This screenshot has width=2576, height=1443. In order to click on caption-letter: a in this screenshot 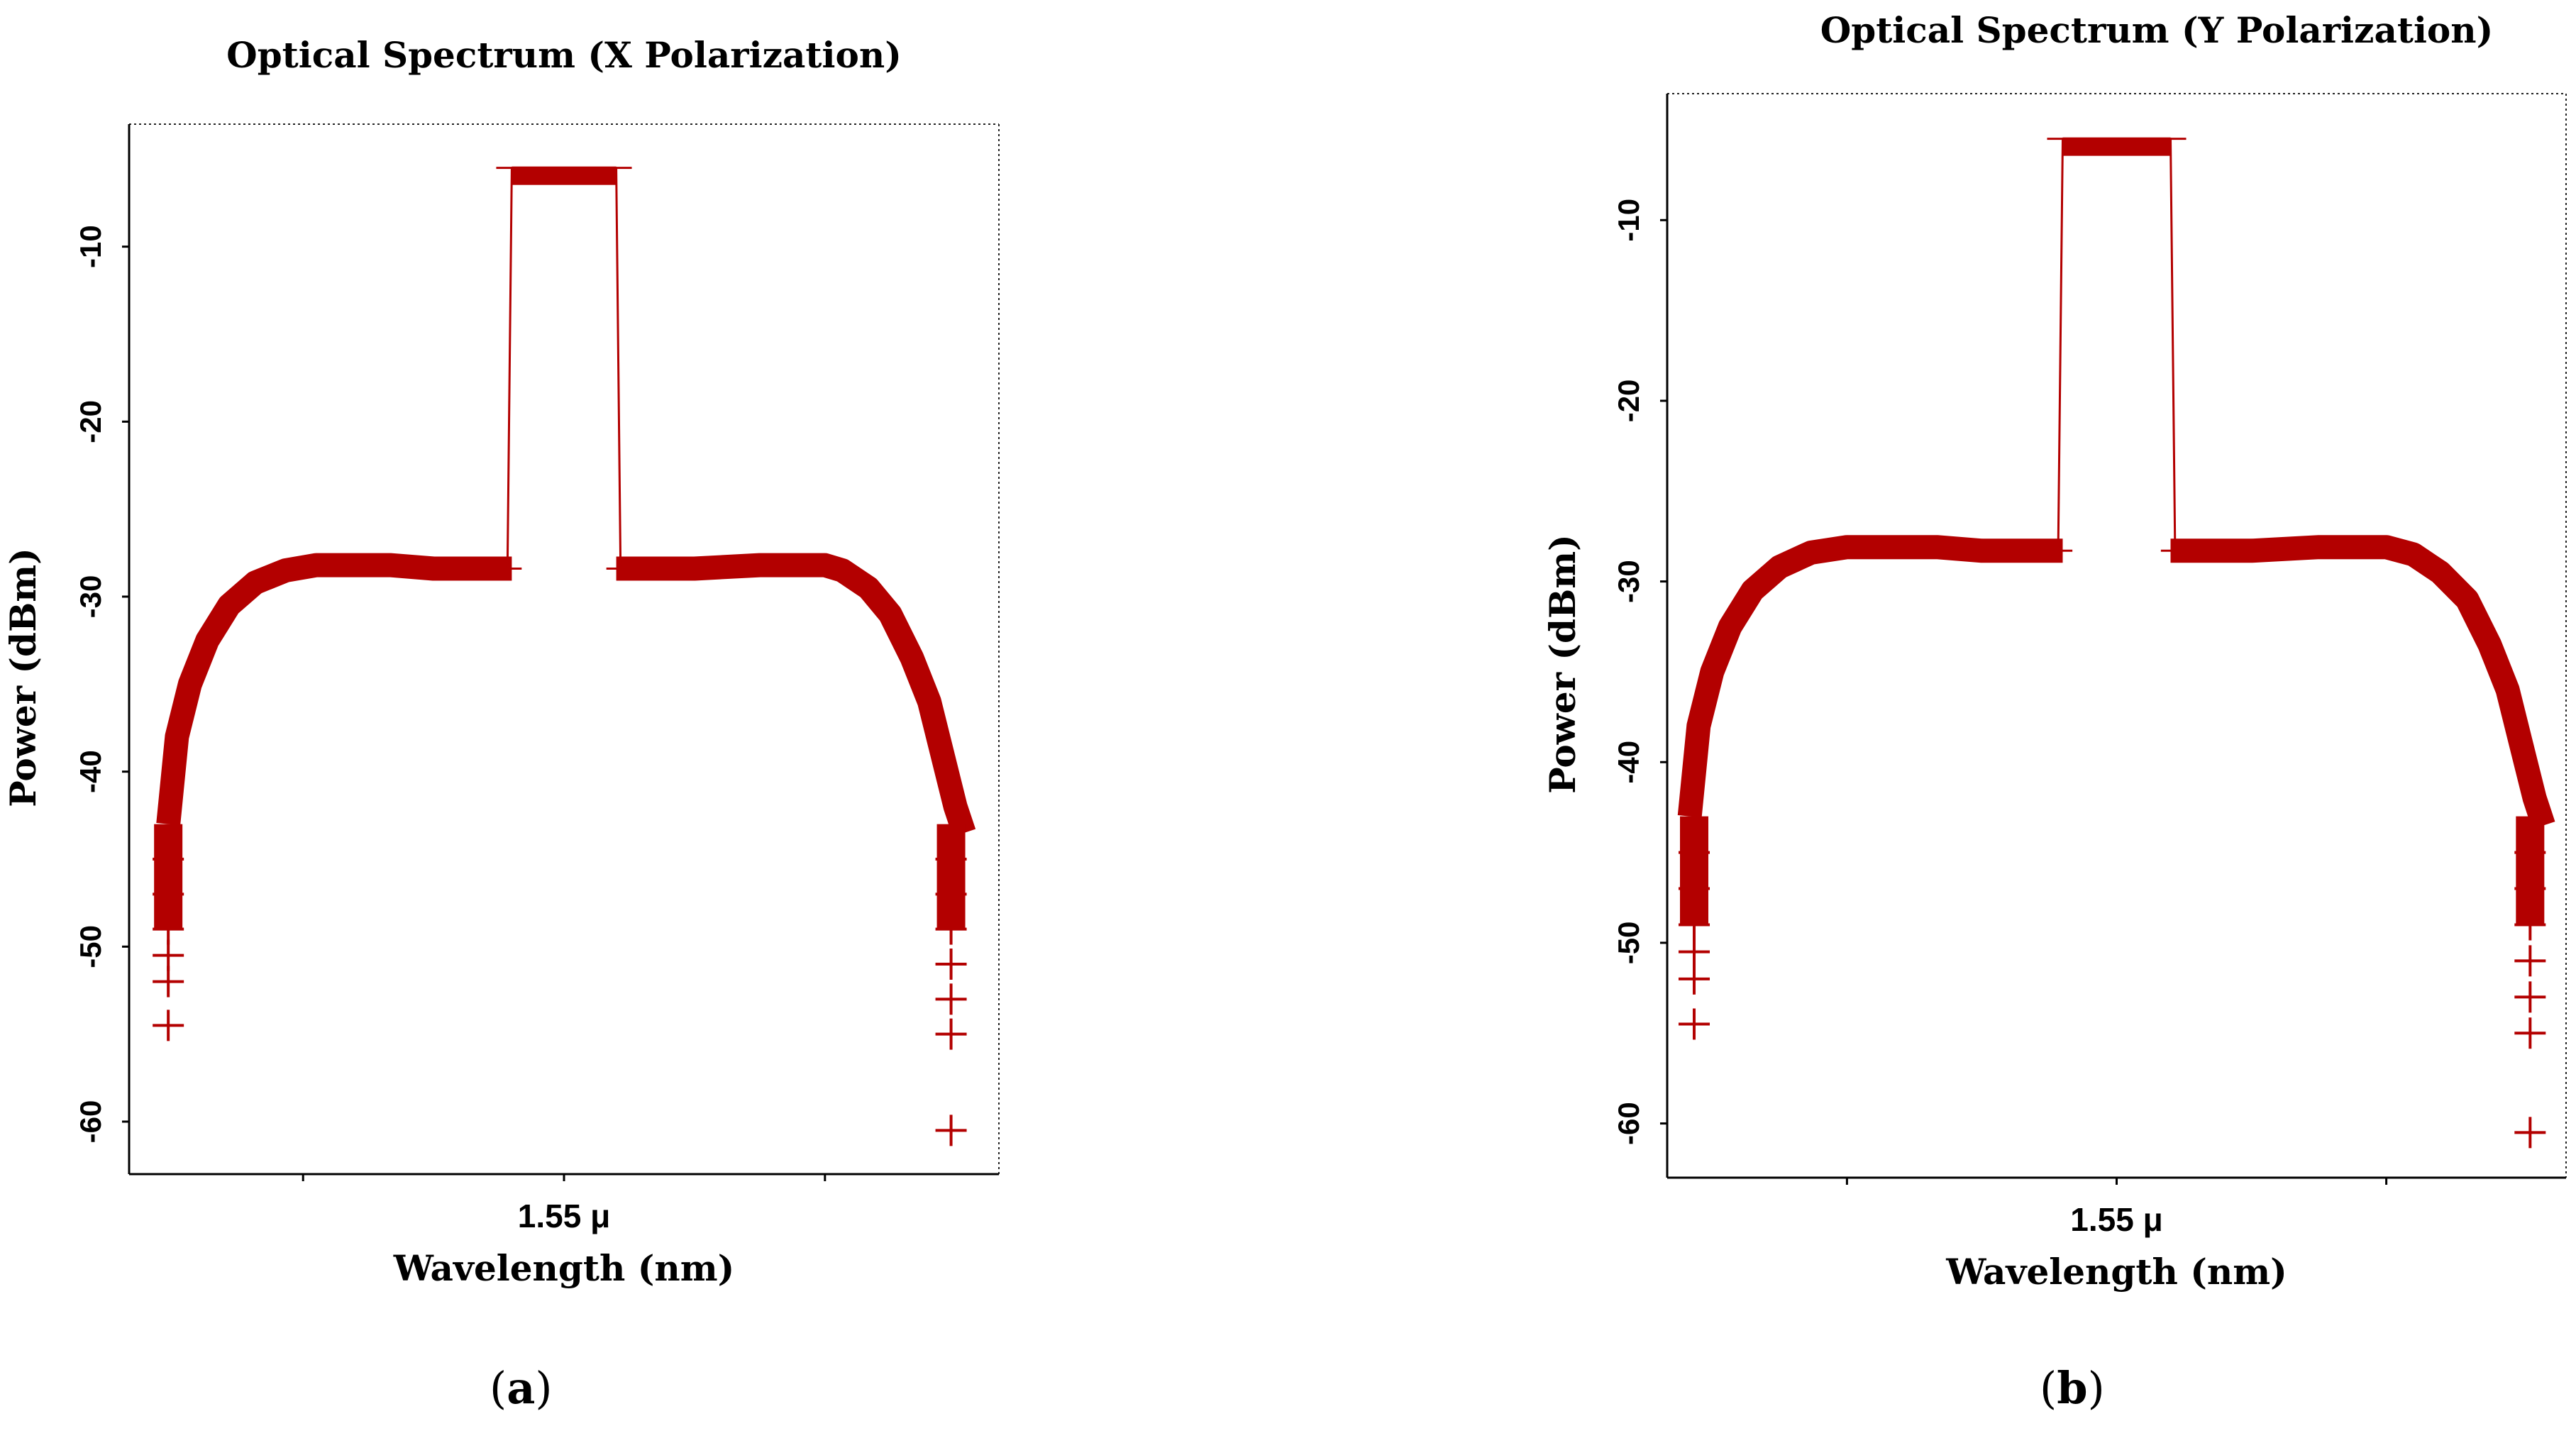, I will do `click(521, 1388)`.